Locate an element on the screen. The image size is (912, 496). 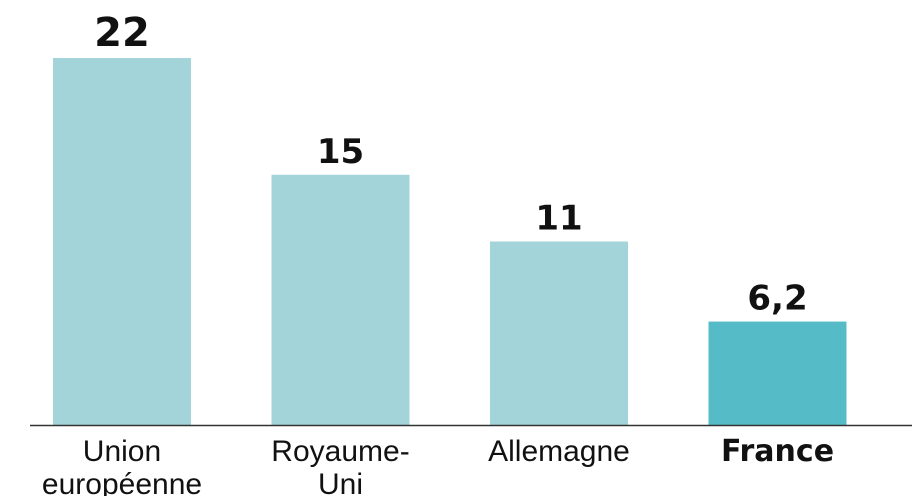
category-label-3-line-0: France is located at coordinates (777, 451).